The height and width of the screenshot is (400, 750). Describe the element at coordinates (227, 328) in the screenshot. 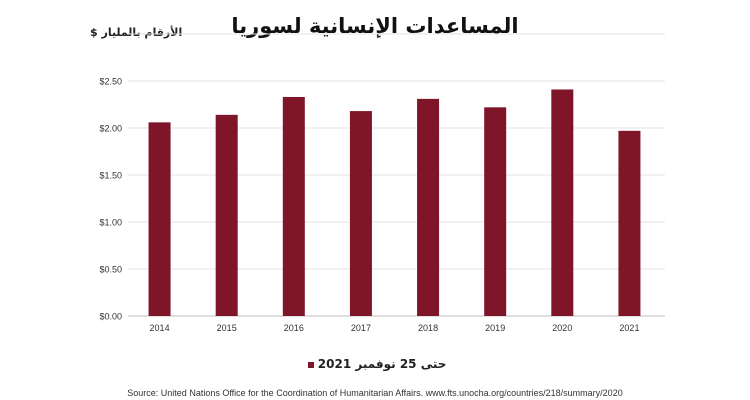

I see `x-tick-label: 2015` at that location.